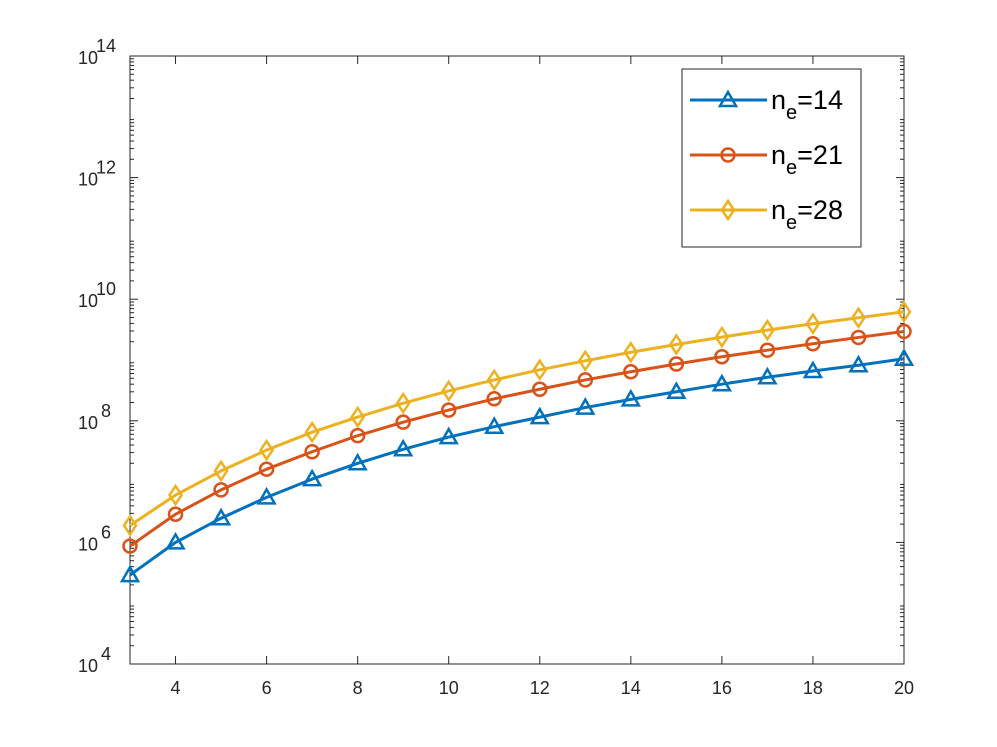 Image resolution: width=997 pixels, height=747 pixels. Describe the element at coordinates (904, 688) in the screenshot. I see `x-tick-label: 20` at that location.